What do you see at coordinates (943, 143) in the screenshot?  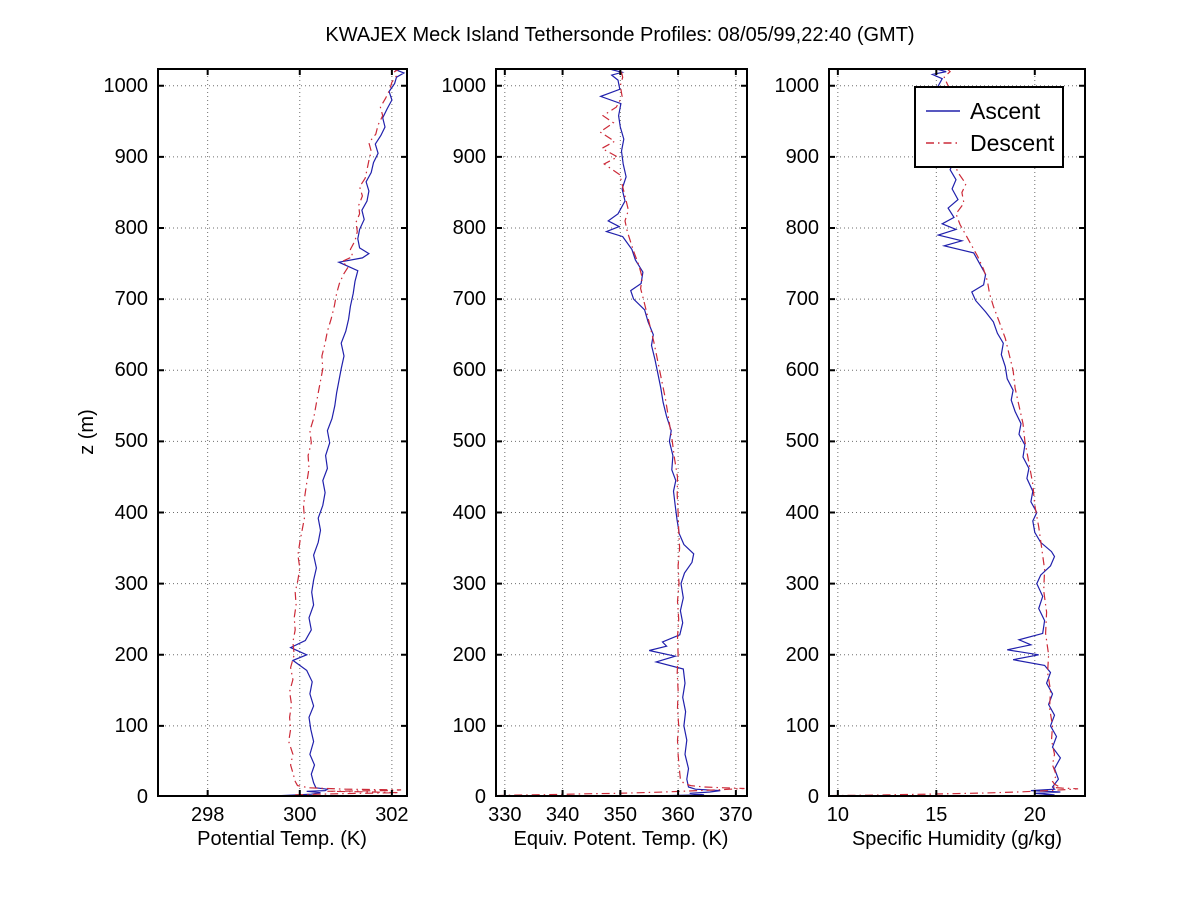 I see `descent-line-sample-icon` at bounding box center [943, 143].